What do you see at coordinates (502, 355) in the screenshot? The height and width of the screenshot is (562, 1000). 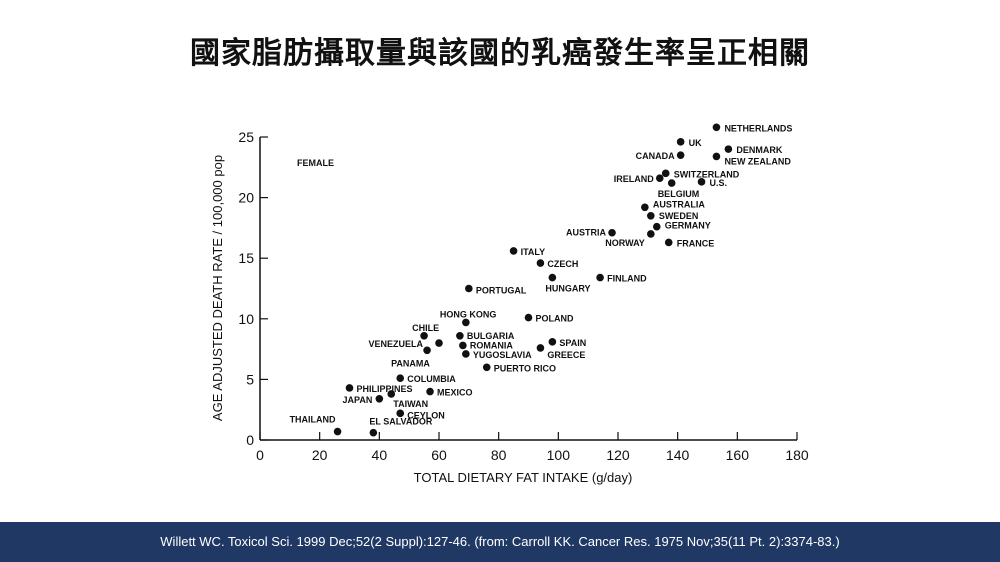 I see `point-label: YUGOSLAVIA` at bounding box center [502, 355].